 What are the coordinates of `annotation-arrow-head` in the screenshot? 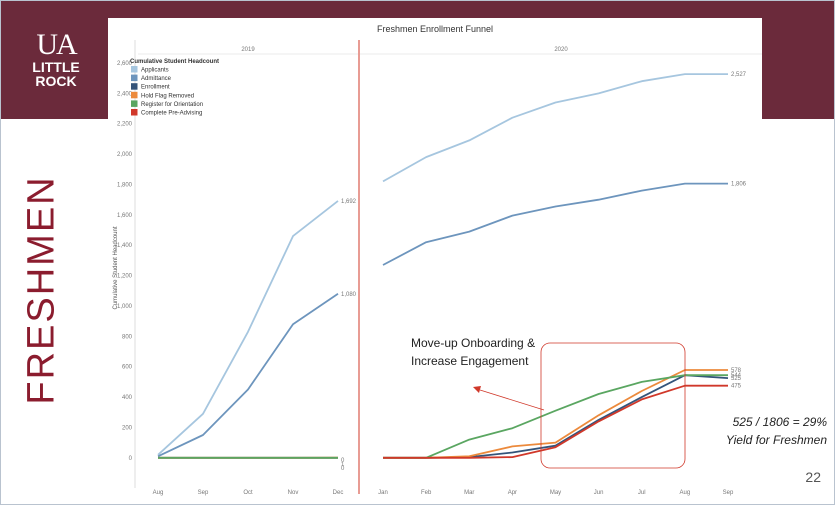 It's located at (477, 389).